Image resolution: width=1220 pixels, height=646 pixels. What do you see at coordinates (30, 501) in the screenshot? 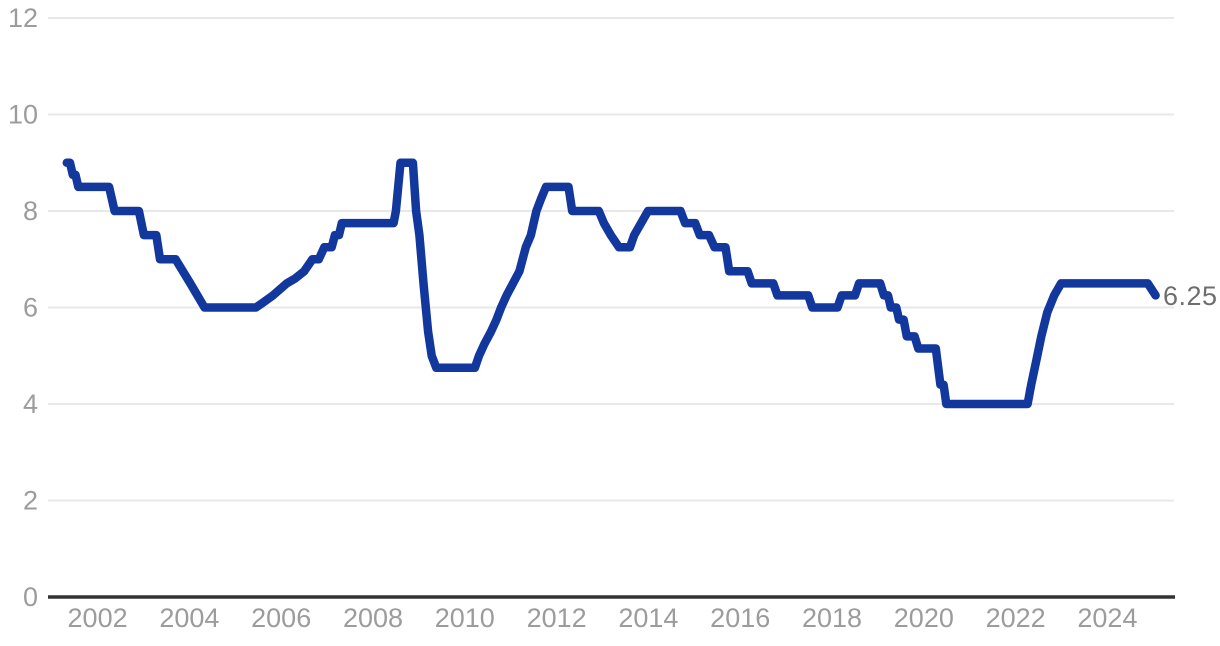
I see `y-axis-tick-label: 2` at bounding box center [30, 501].